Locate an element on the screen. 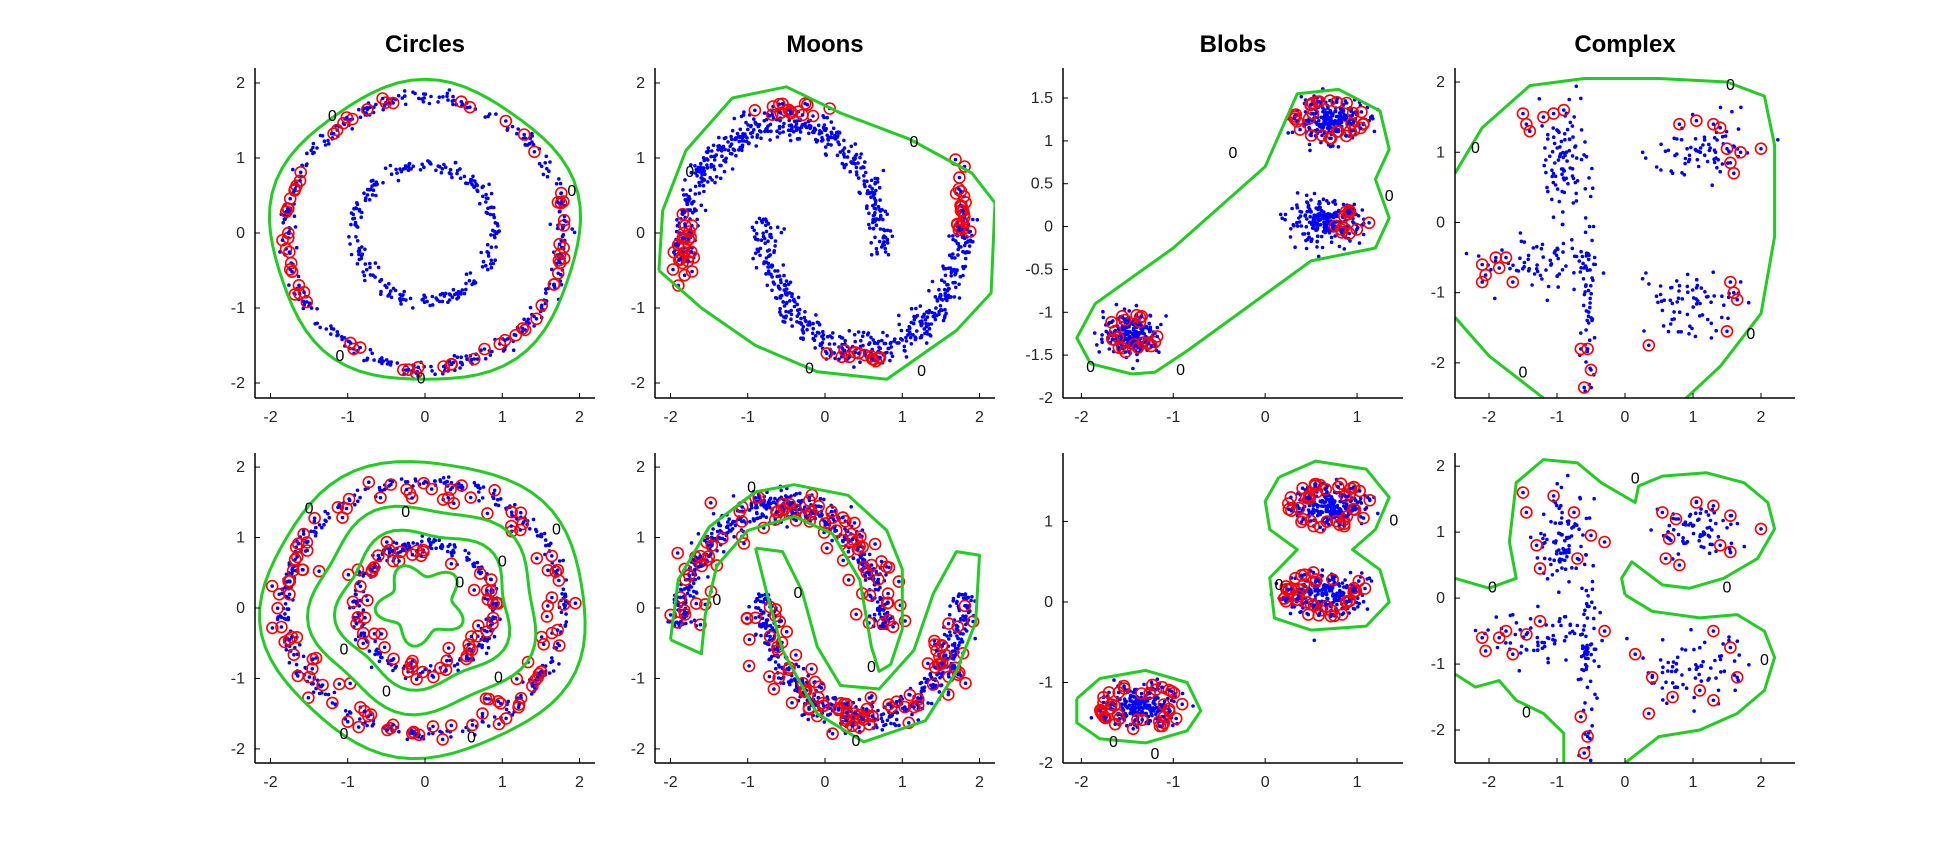  y-tick-label: 1.5 is located at coordinates (1042, 98).